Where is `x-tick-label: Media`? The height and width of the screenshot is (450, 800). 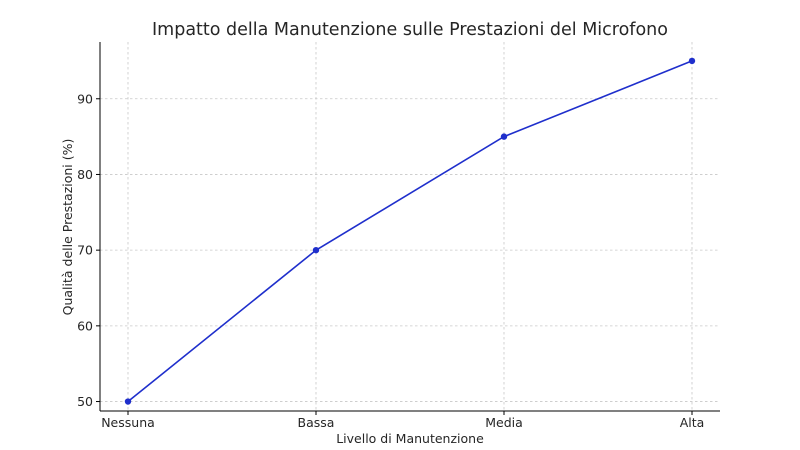
x-tick-label: Media is located at coordinates (504, 422).